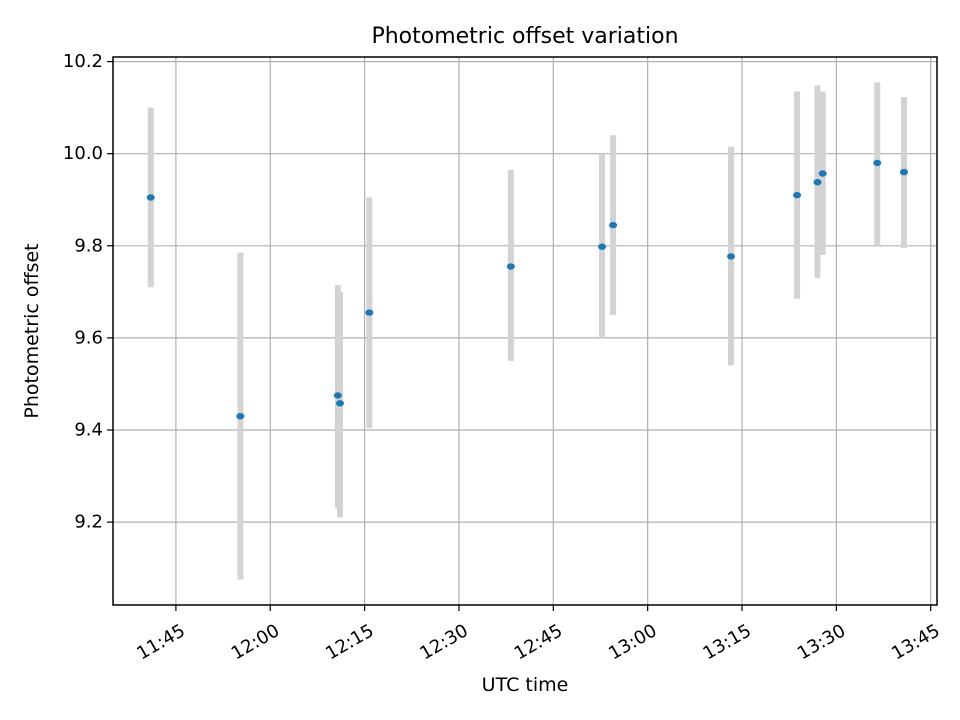 The image size is (960, 720). What do you see at coordinates (83, 153) in the screenshot?
I see `y-tick-label: 10.0` at bounding box center [83, 153].